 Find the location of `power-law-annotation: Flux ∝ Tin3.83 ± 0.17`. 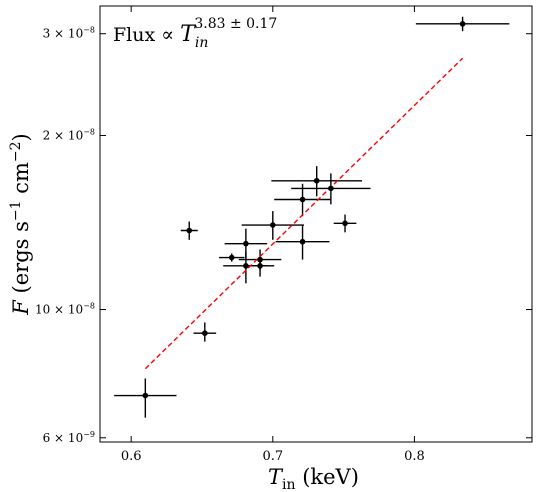

power-law-annotation: Flux ∝ Tin3.83 ± 0.17 is located at coordinates (195, 33).